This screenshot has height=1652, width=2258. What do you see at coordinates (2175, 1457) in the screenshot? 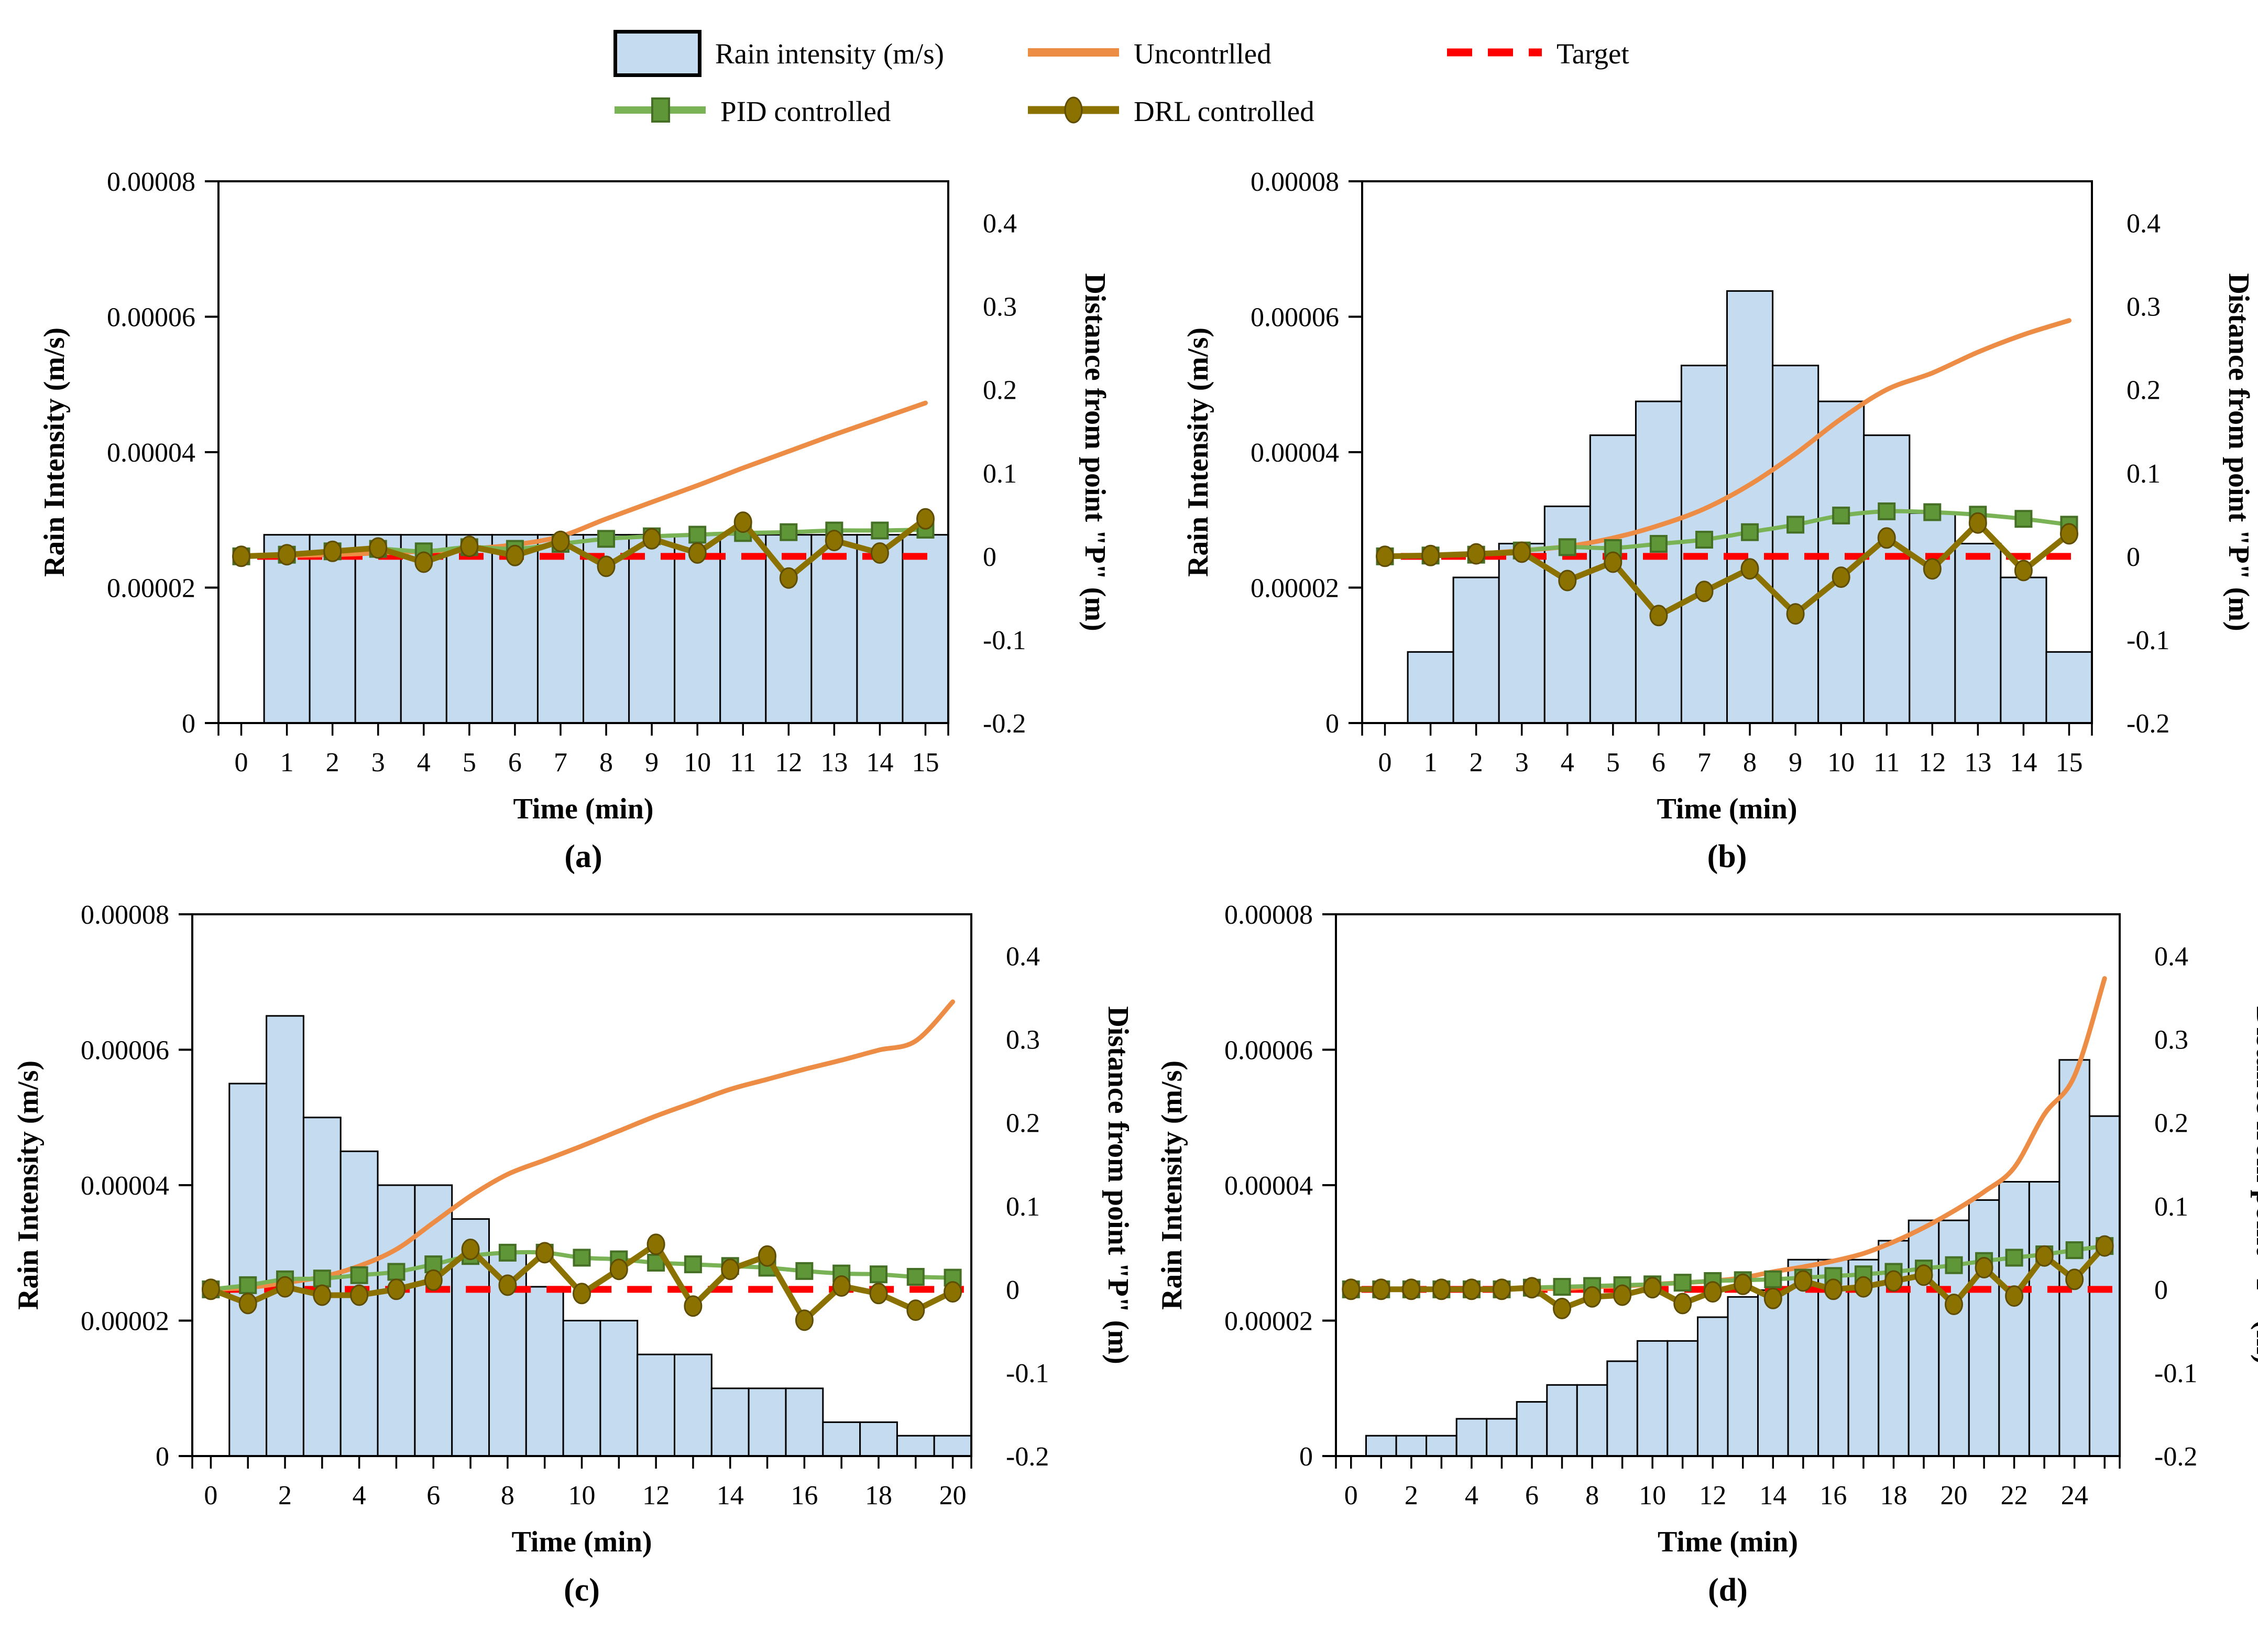
I see `right-tick-label: -0.2` at bounding box center [2175, 1457].